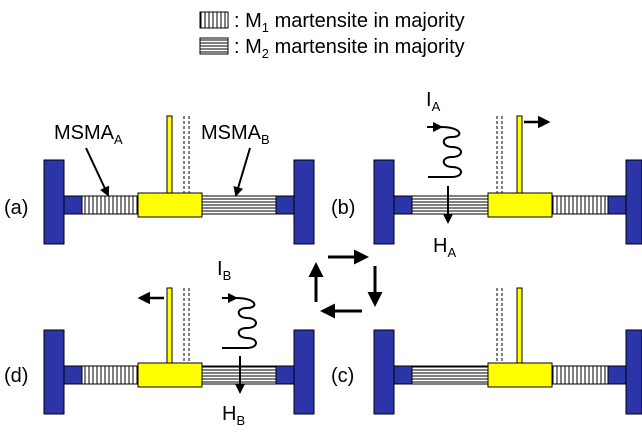 Image resolution: width=642 pixels, height=432 pixels. Describe the element at coordinates (97, 172) in the screenshot. I see `msma-a-pointer-arrow` at that location.